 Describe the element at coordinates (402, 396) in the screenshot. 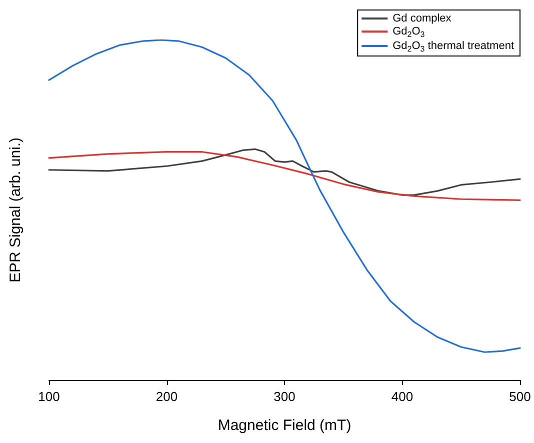

I see `x-tick-label: 400` at that location.